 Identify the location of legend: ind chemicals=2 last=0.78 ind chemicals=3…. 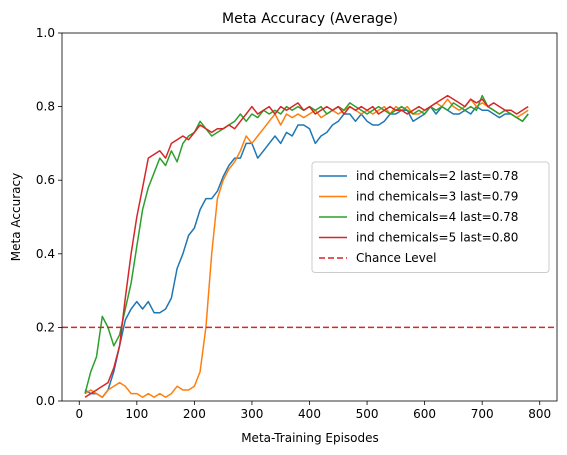
(430, 217).